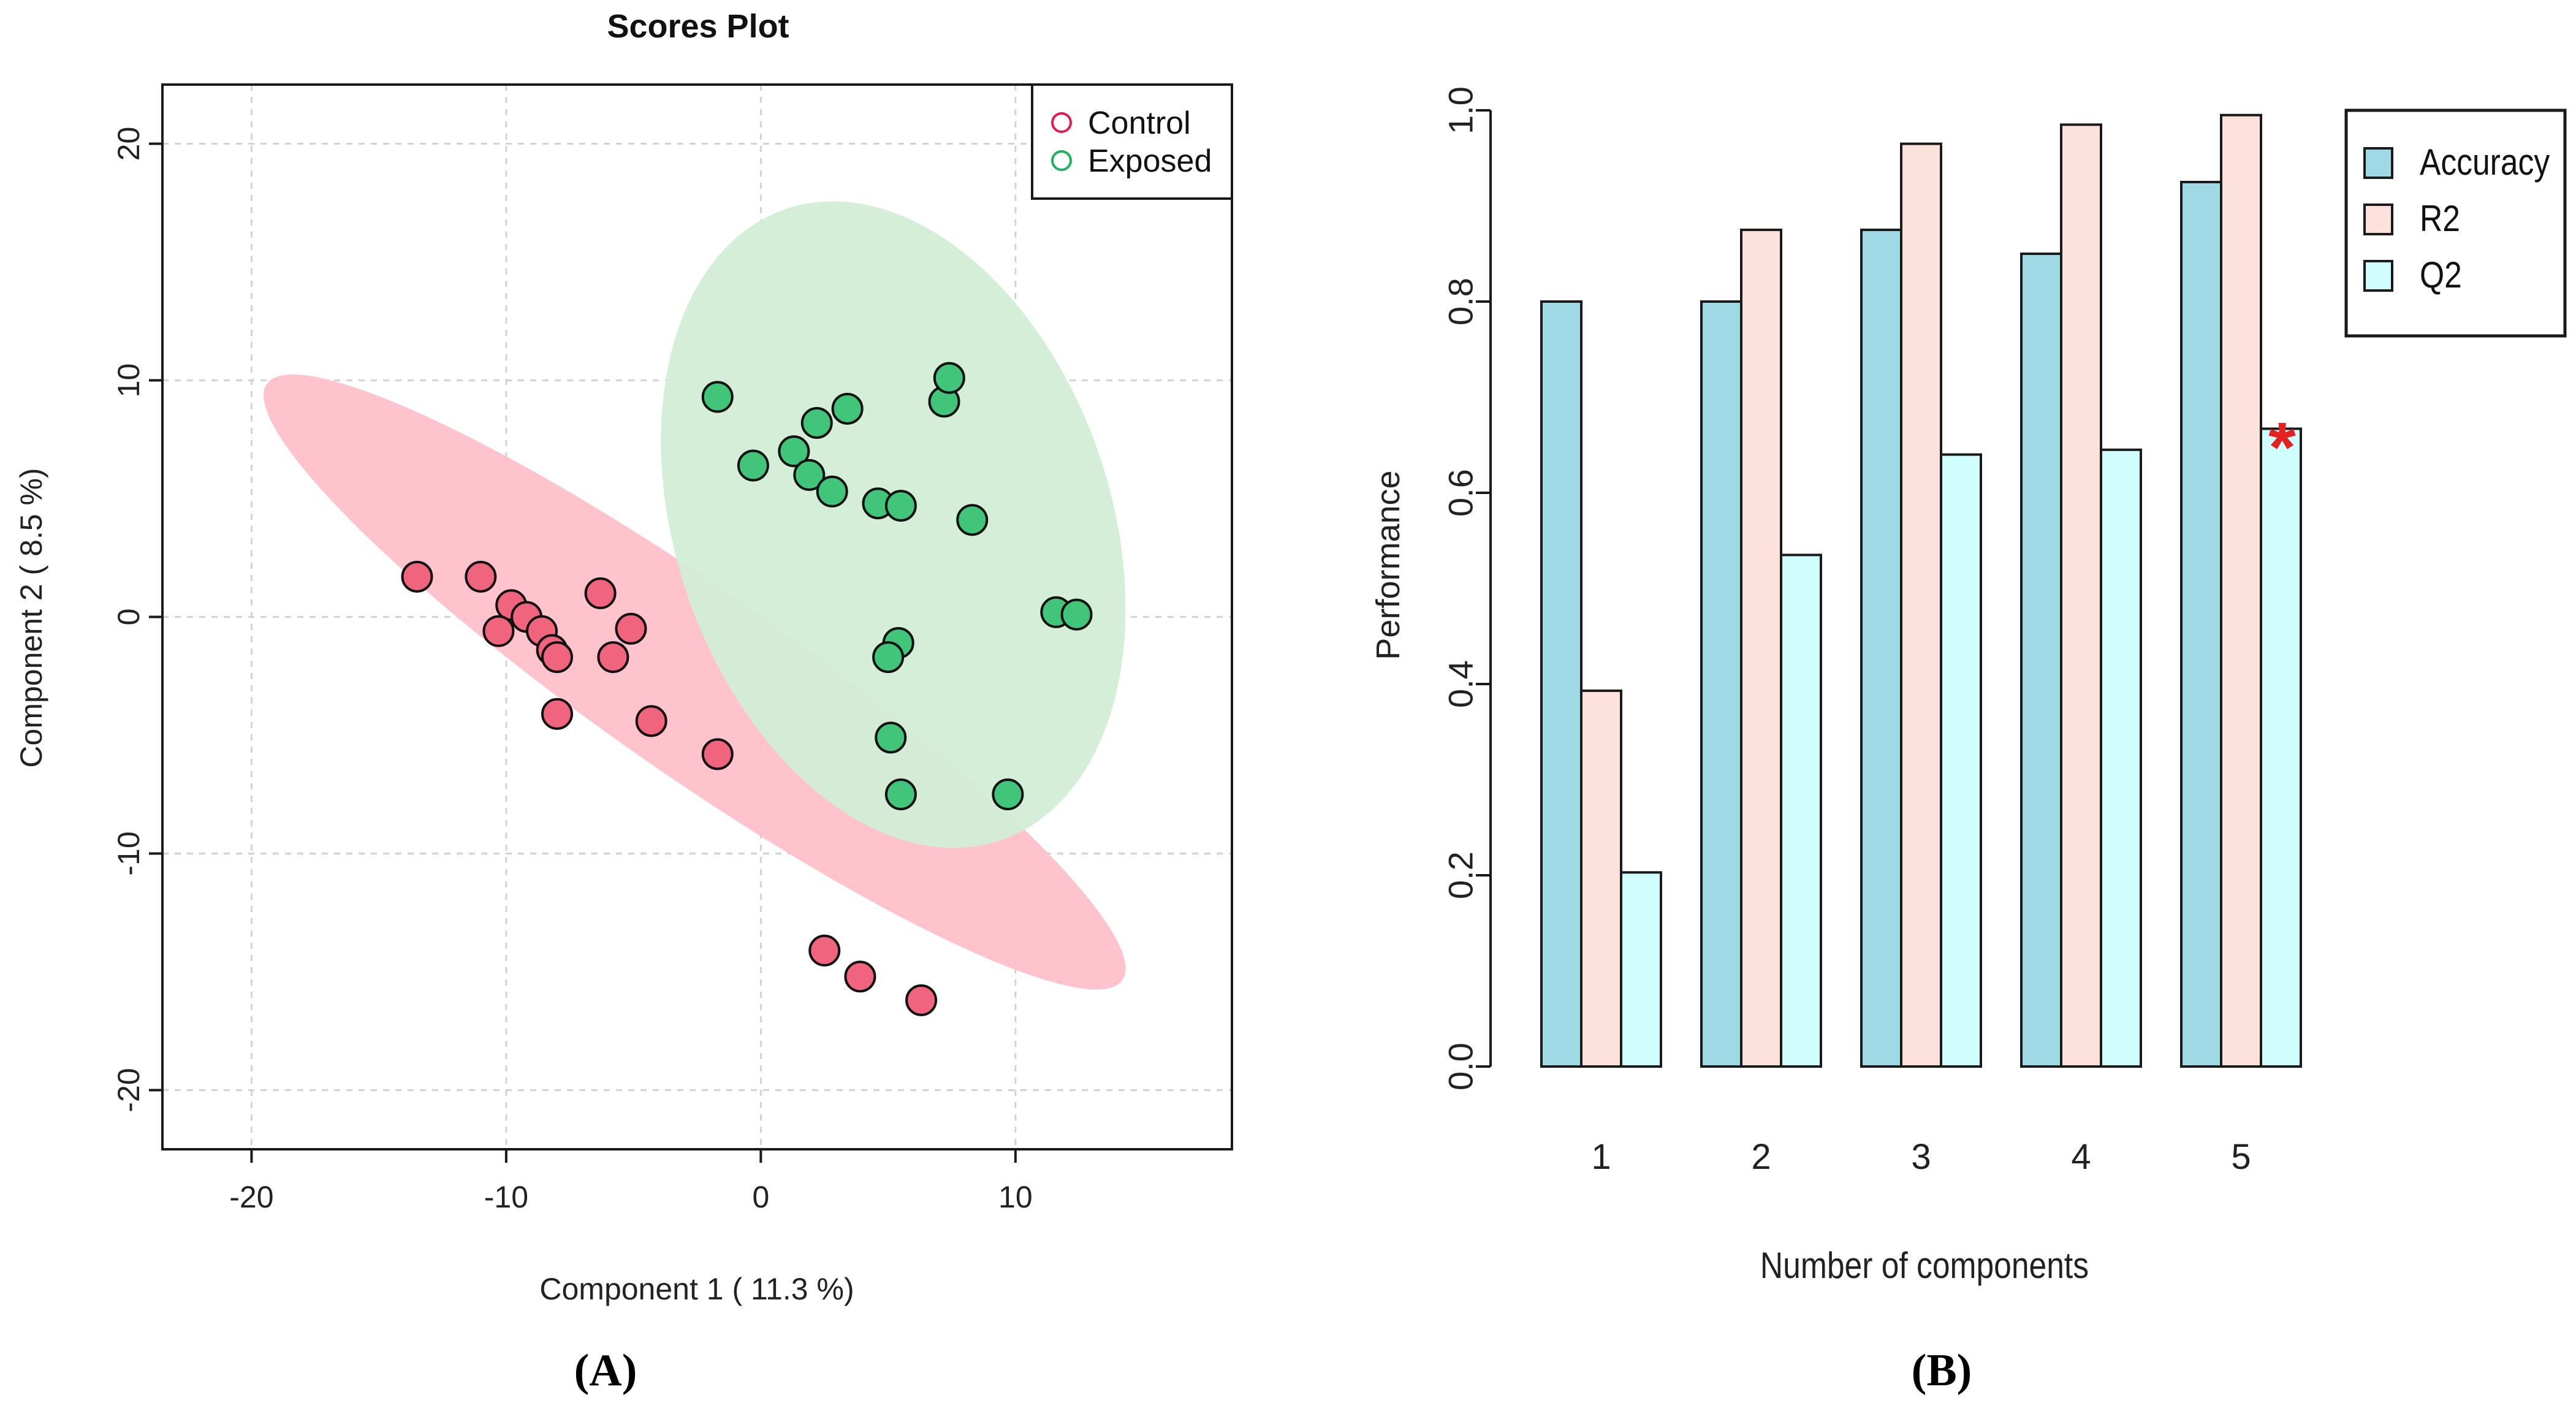  I want to click on x-tick-label: 2, so click(1761, 1157).